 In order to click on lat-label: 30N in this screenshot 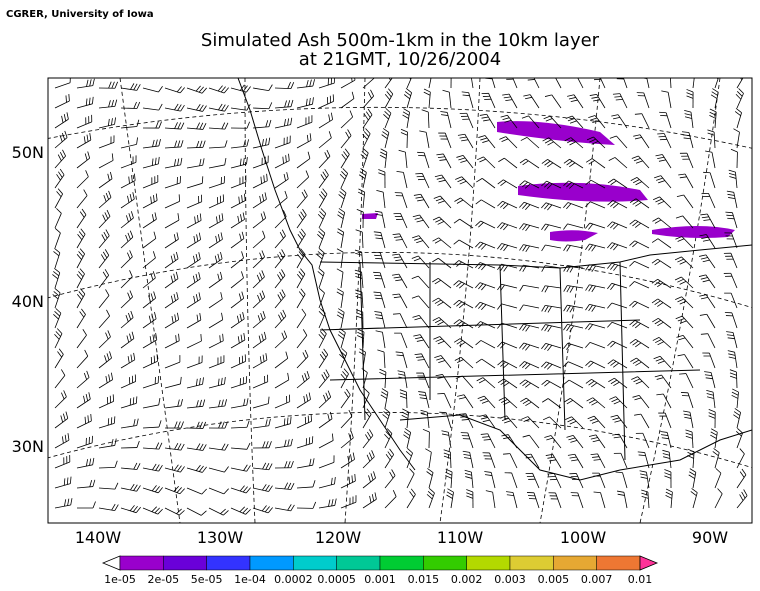, I will do `click(28, 446)`.